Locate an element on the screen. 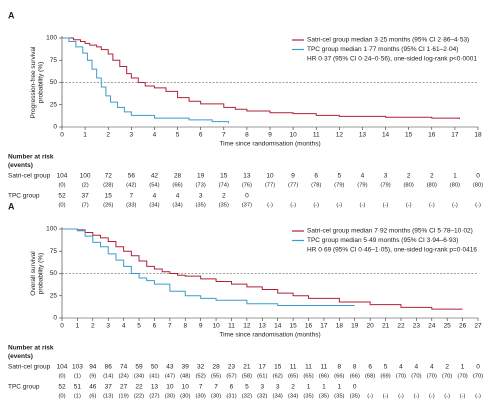 This screenshot has height=402, width=500. x-tick-label: 17 is located at coordinates (324, 326).